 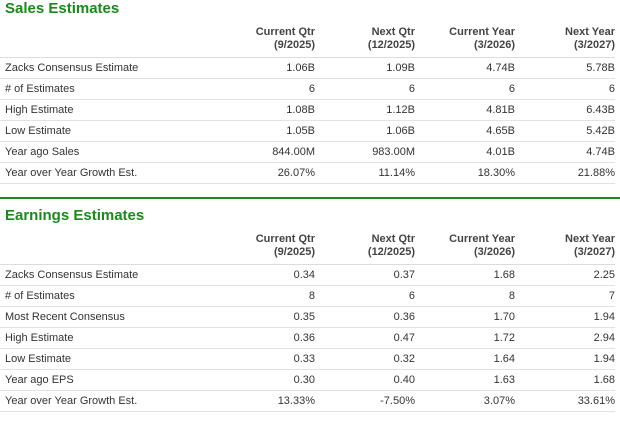 What do you see at coordinates (365, 152) in the screenshot?
I see `cell: 983.00M` at bounding box center [365, 152].